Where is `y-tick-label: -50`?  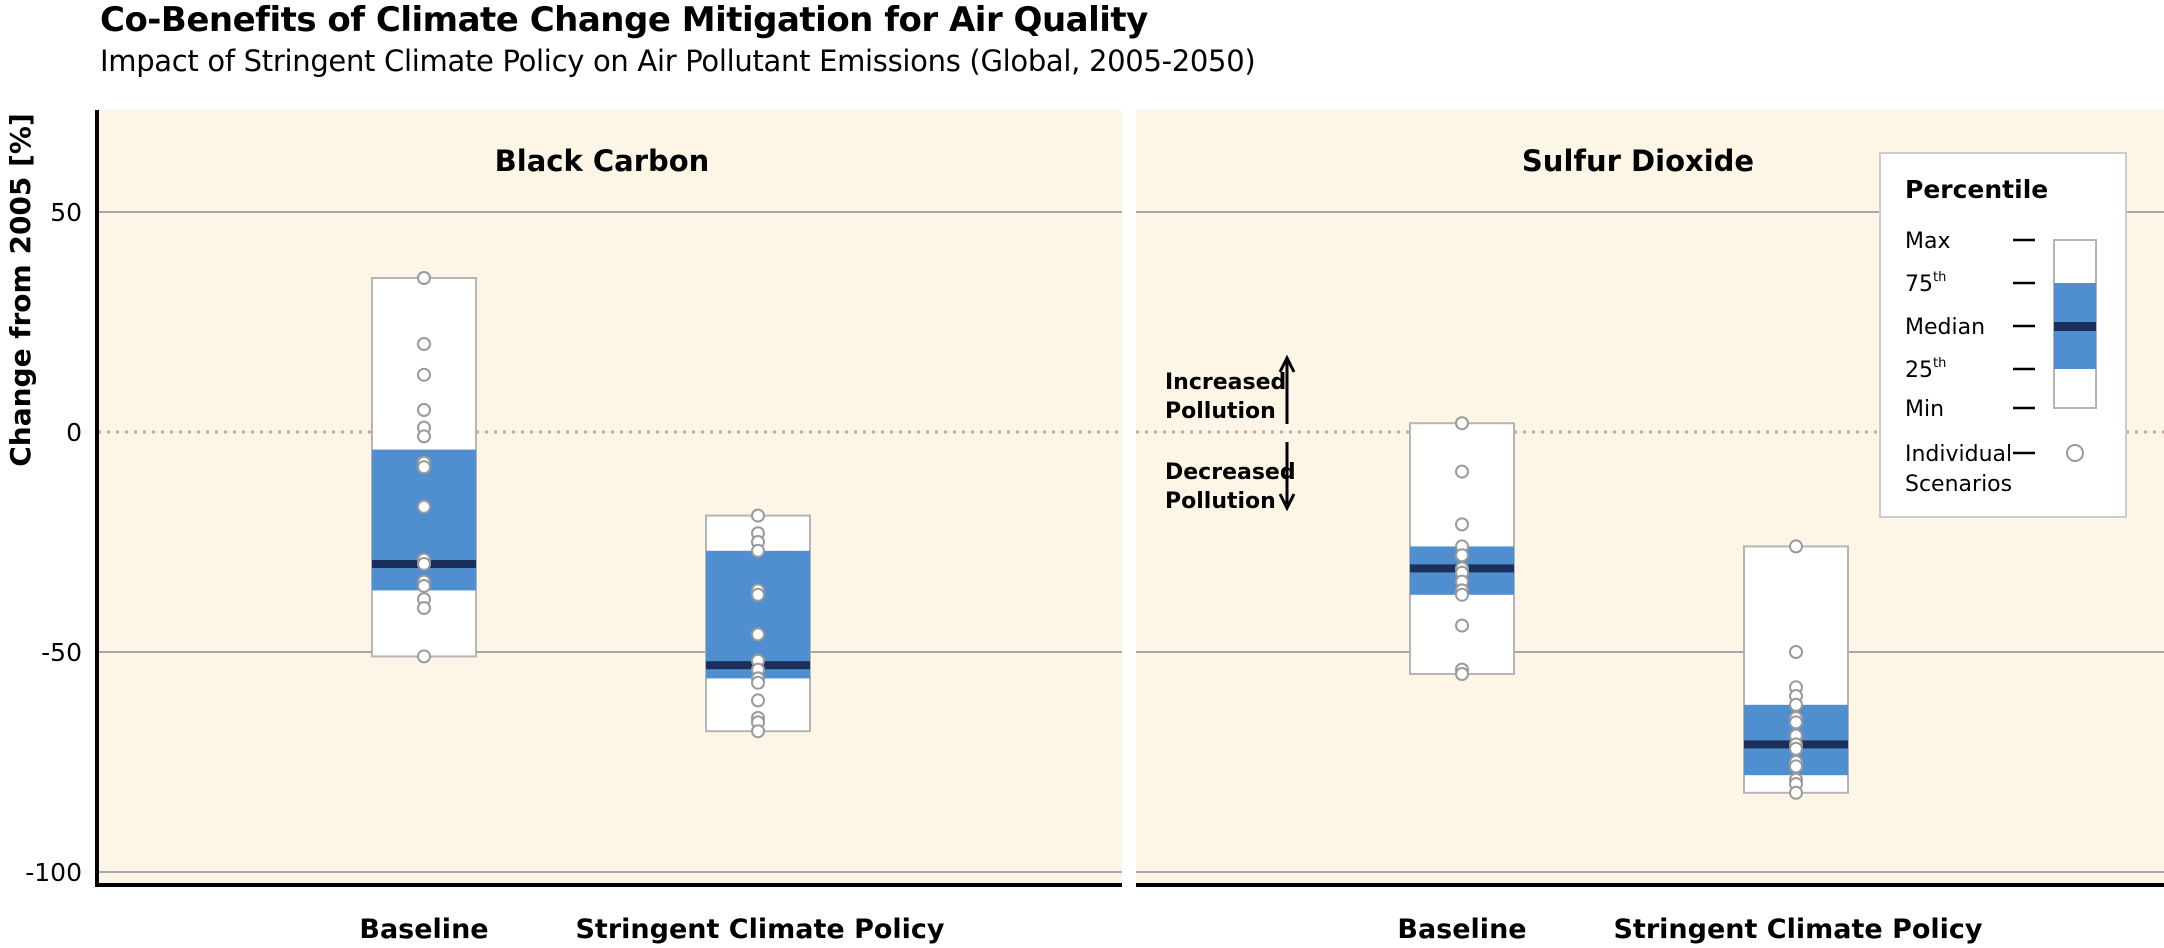
y-tick-label: -50 is located at coordinates (61, 652).